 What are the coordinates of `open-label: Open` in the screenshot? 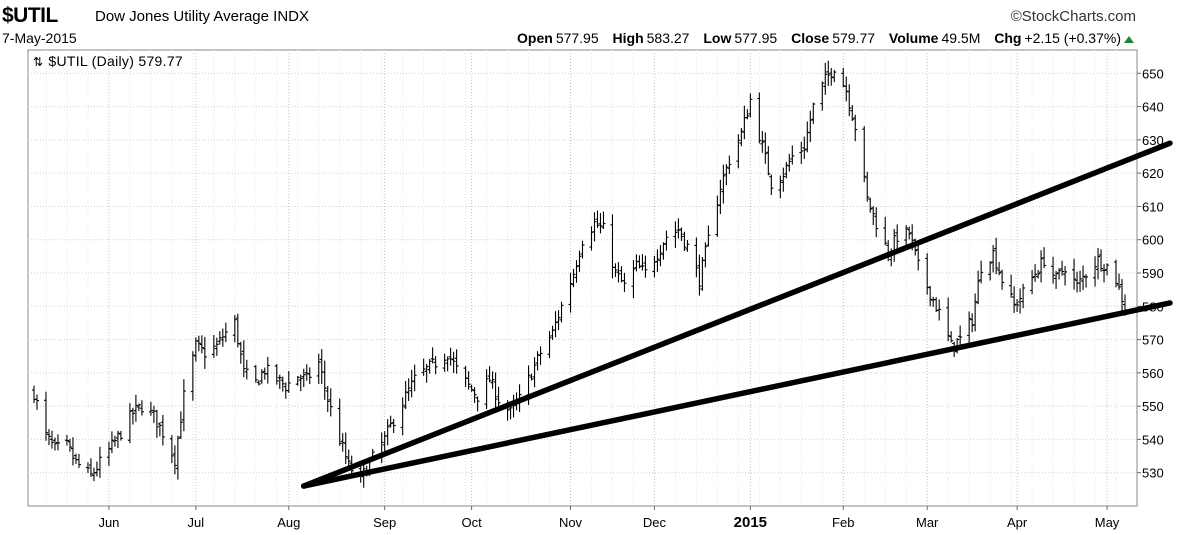 It's located at (535, 38).